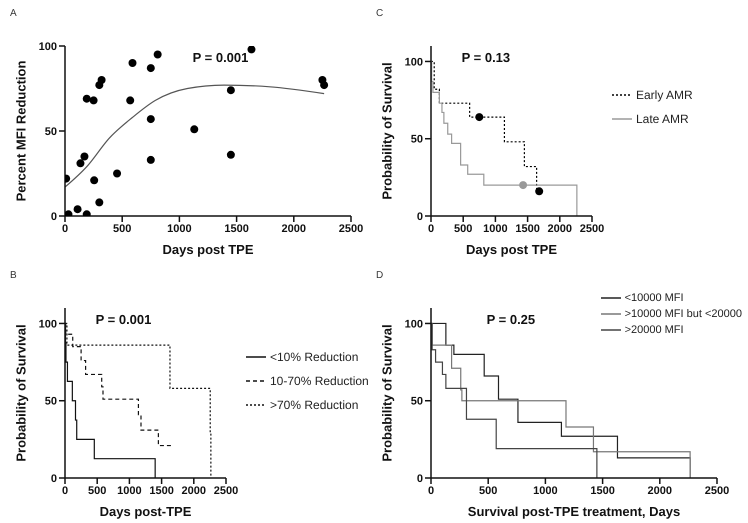 This screenshot has width=748, height=523. Describe the element at coordinates (574, 511) in the screenshot. I see `x-axis-title: Survival post-TPE treatment, Days` at that location.